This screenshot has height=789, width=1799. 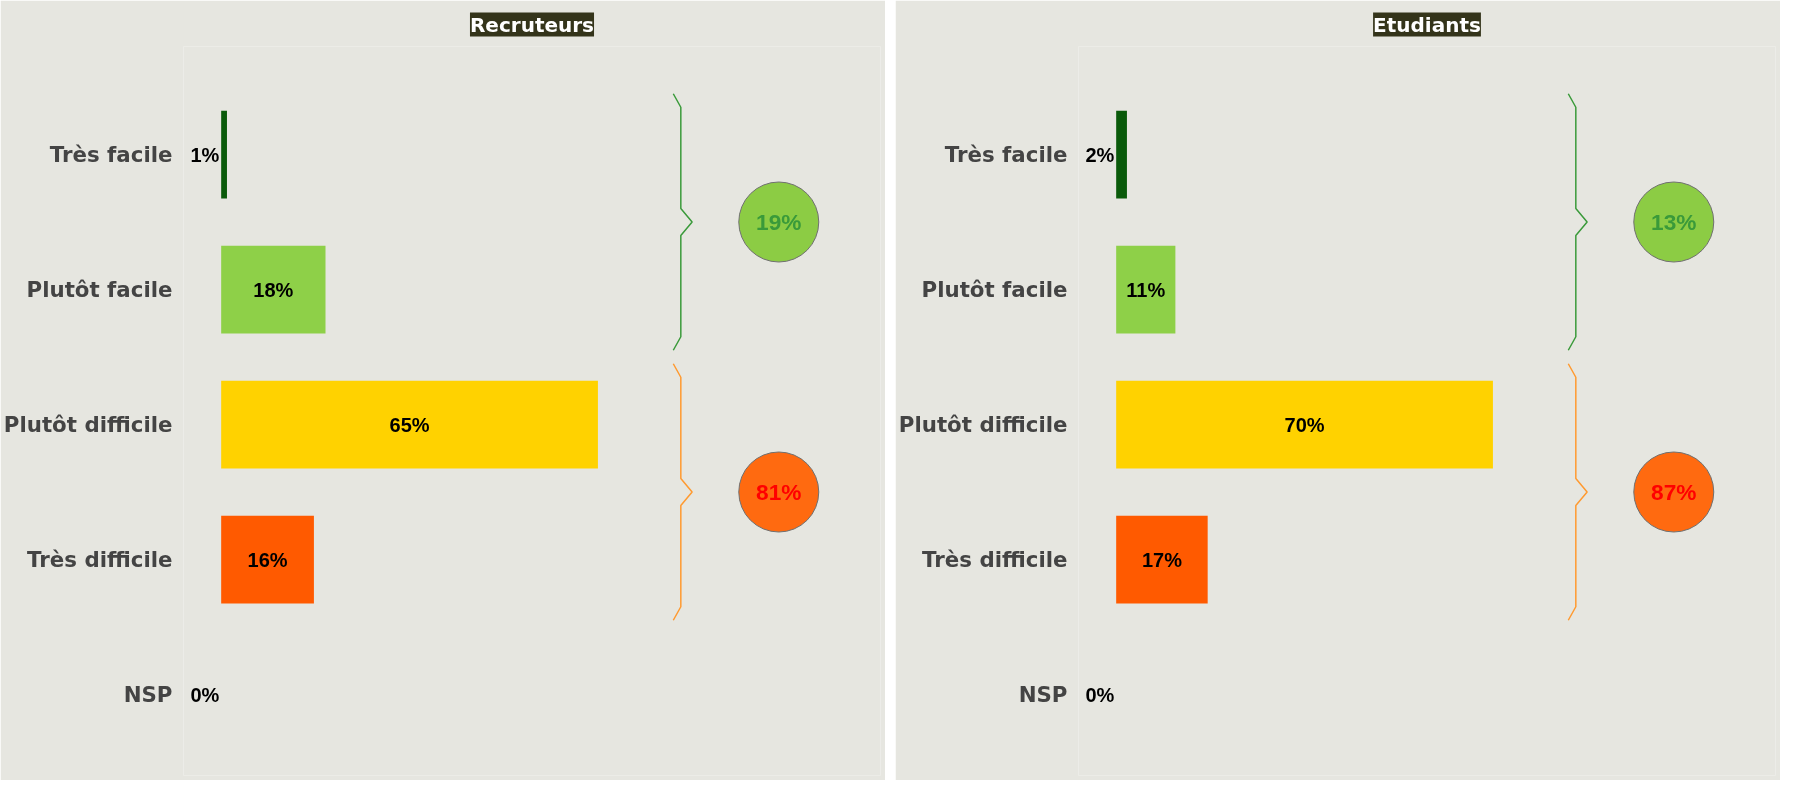 I want to click on chart-title: Recruteurs, so click(x=532, y=24).